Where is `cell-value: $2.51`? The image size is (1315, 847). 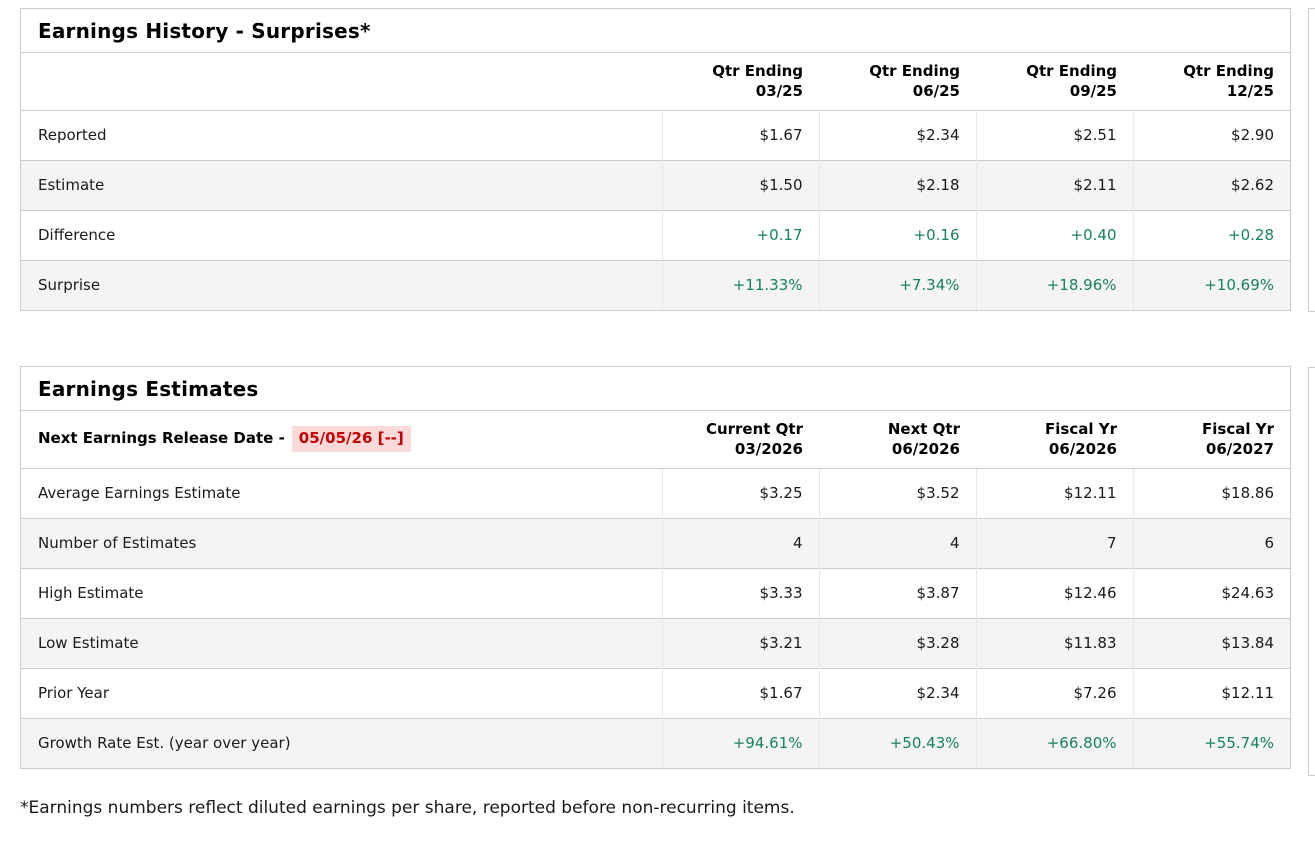
cell-value: $2.51 is located at coordinates (1054, 134).